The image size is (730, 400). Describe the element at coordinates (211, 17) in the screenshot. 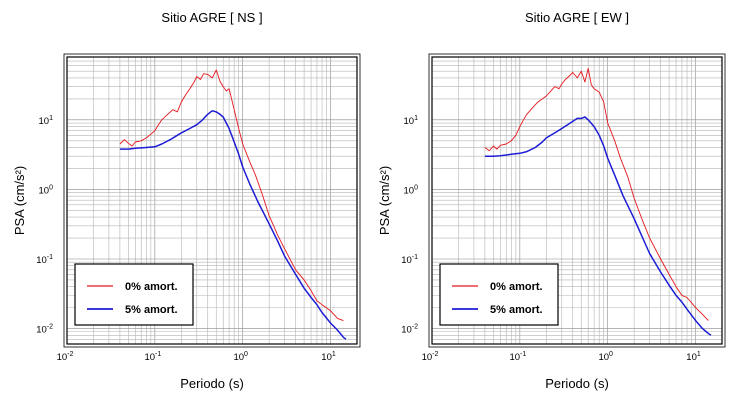

I see `chart-title: Sitio AGRE [ NS ]` at that location.